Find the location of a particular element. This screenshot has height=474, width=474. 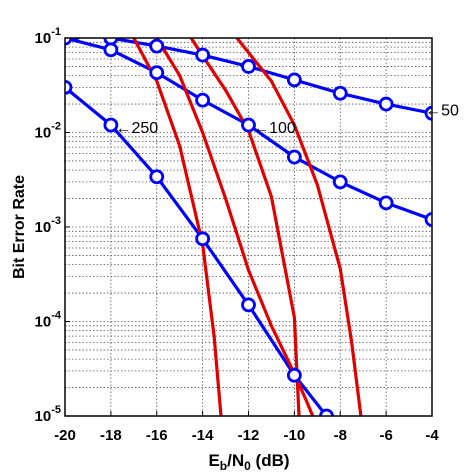

y-tick-label: 10⁻⁵ is located at coordinates (48, 414).